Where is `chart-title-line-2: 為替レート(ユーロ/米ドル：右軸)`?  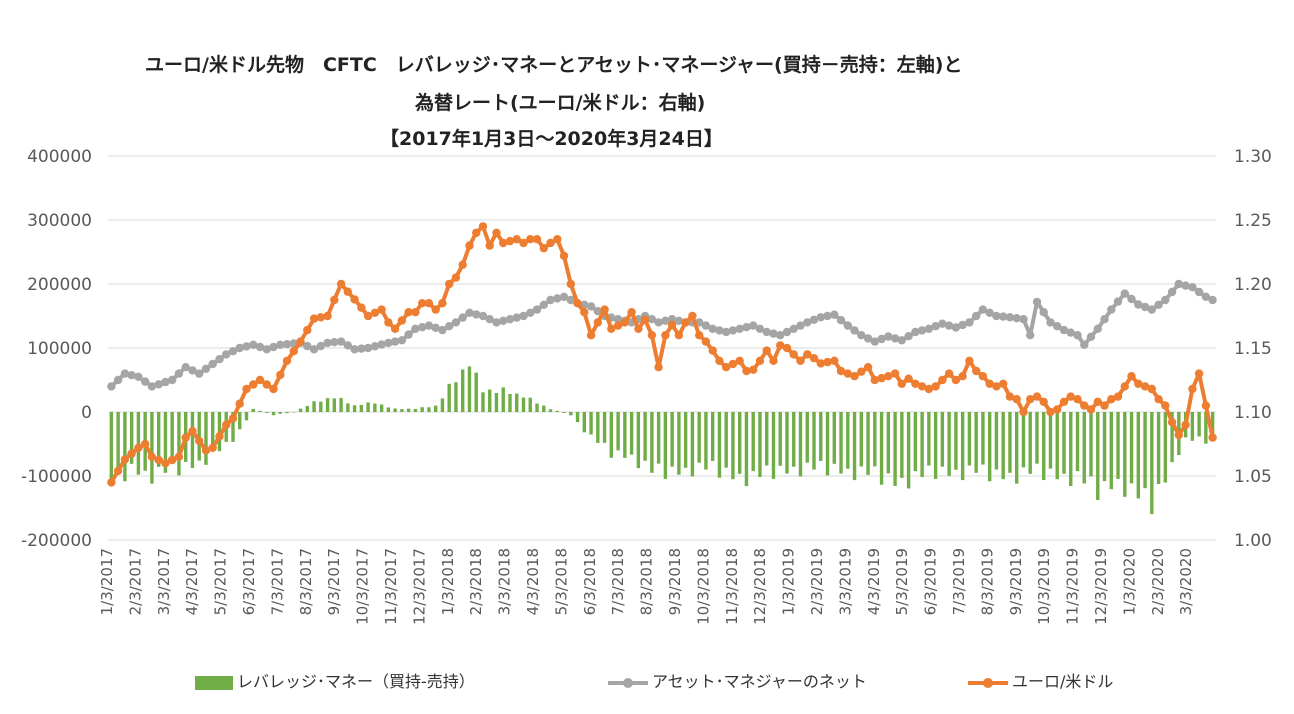
chart-title-line-2: 為替レート(ユーロ/米ドル：右軸) is located at coordinates (560, 103).